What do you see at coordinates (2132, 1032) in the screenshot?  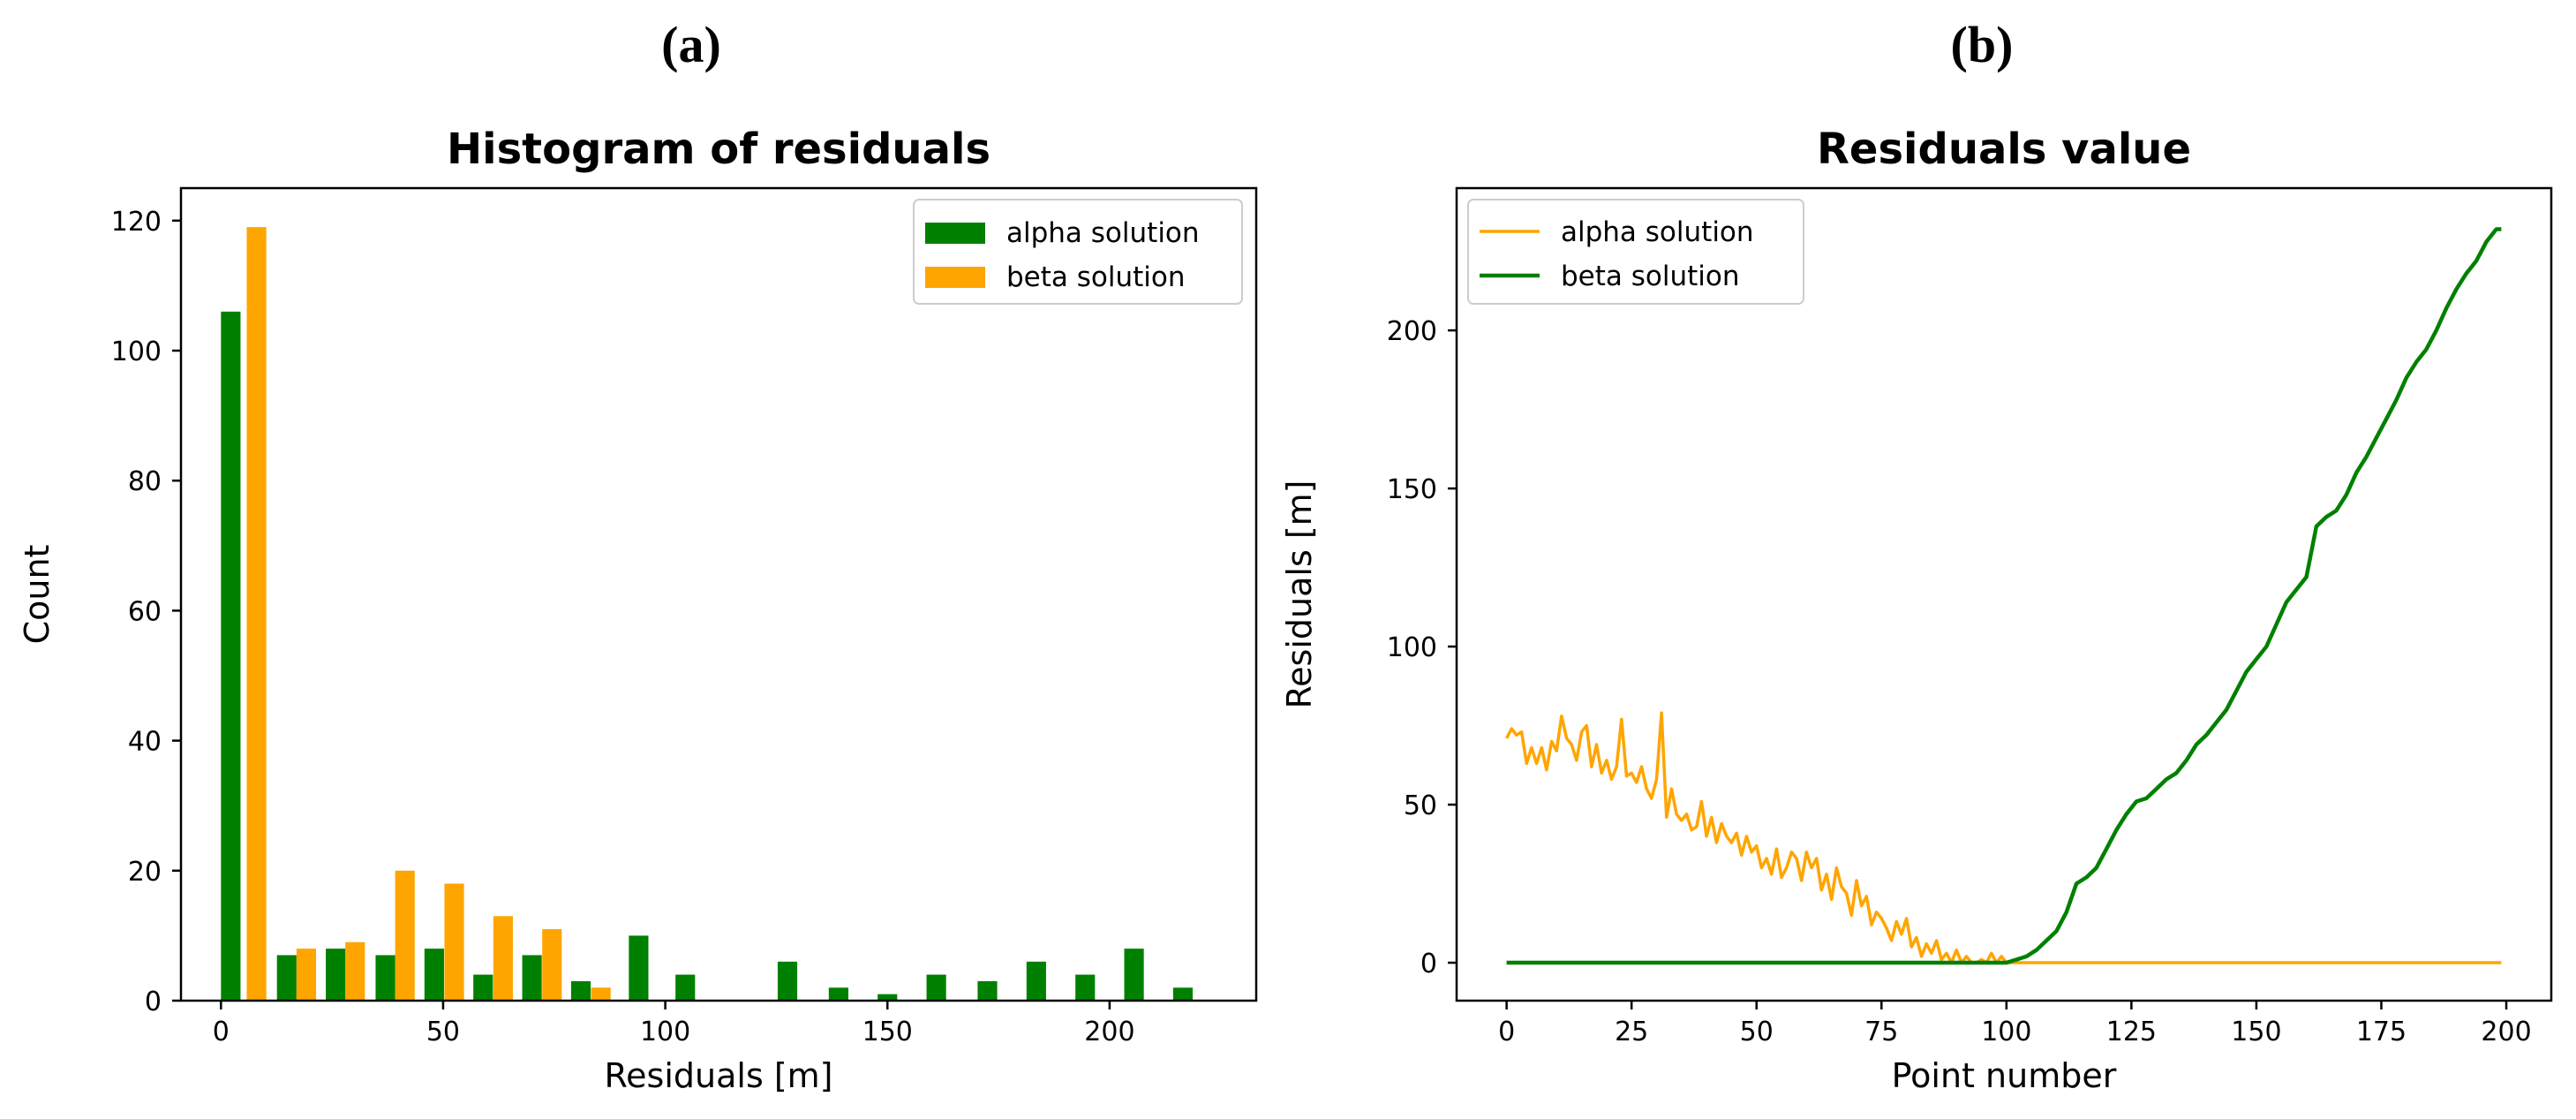 I see `x-tick-label: 125` at bounding box center [2132, 1032].